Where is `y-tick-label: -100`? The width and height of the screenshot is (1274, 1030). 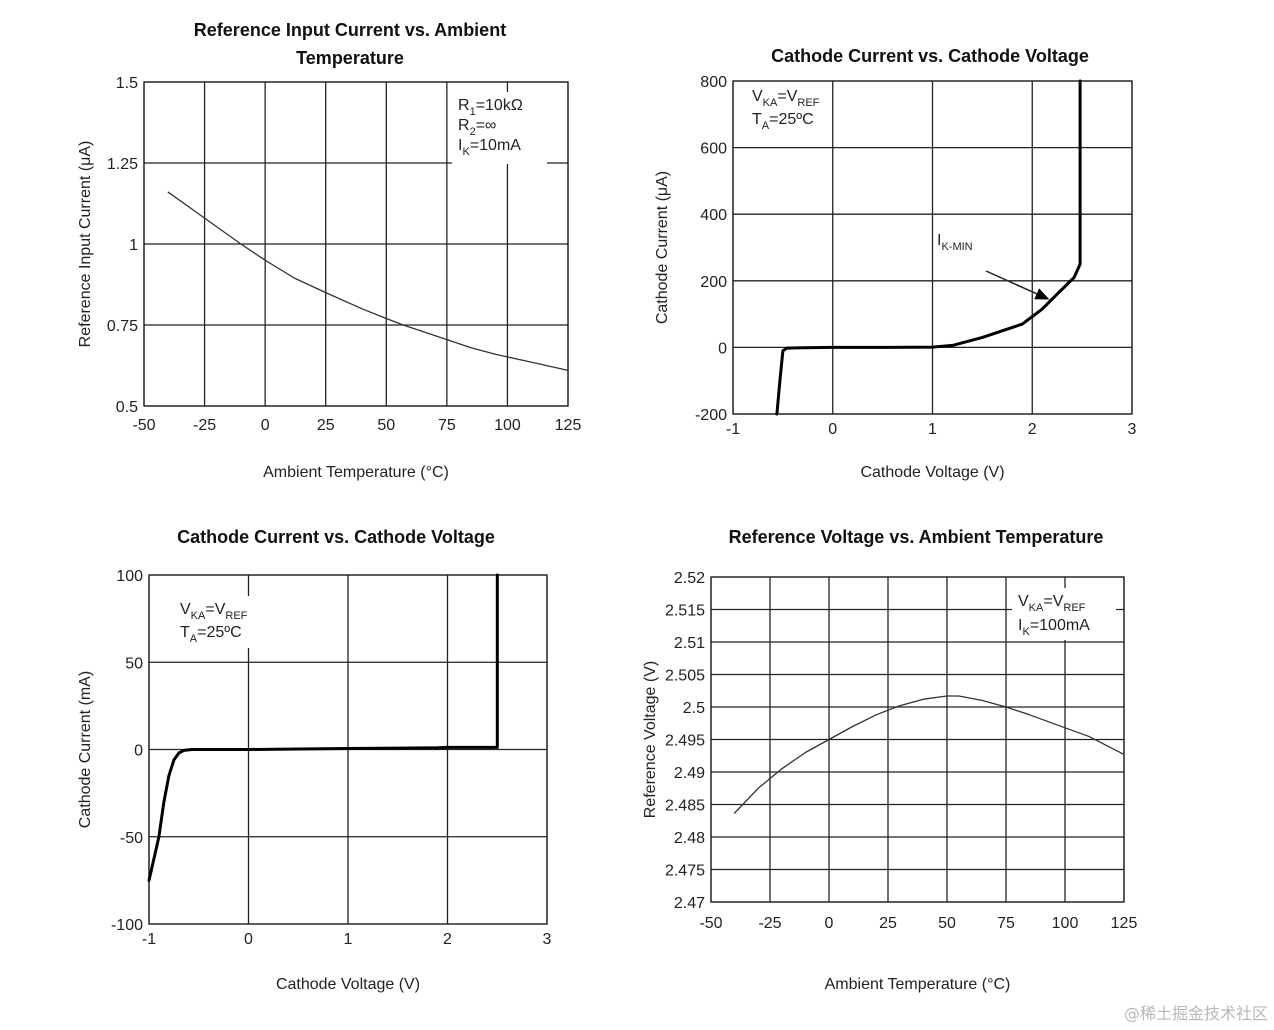 y-tick-label: -100 is located at coordinates (127, 925).